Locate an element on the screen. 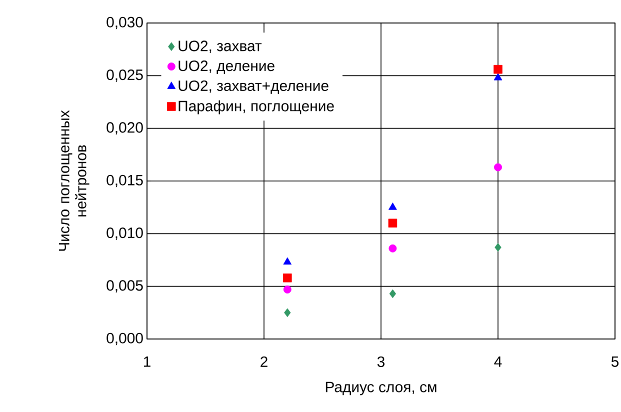 The height and width of the screenshot is (412, 621). y-tick-label: 0,010 is located at coordinates (124, 233).